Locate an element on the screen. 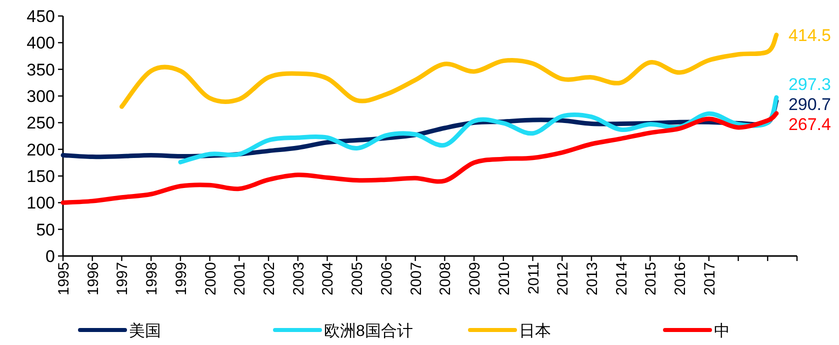  x-tick-label: 2011 is located at coordinates (533, 278).